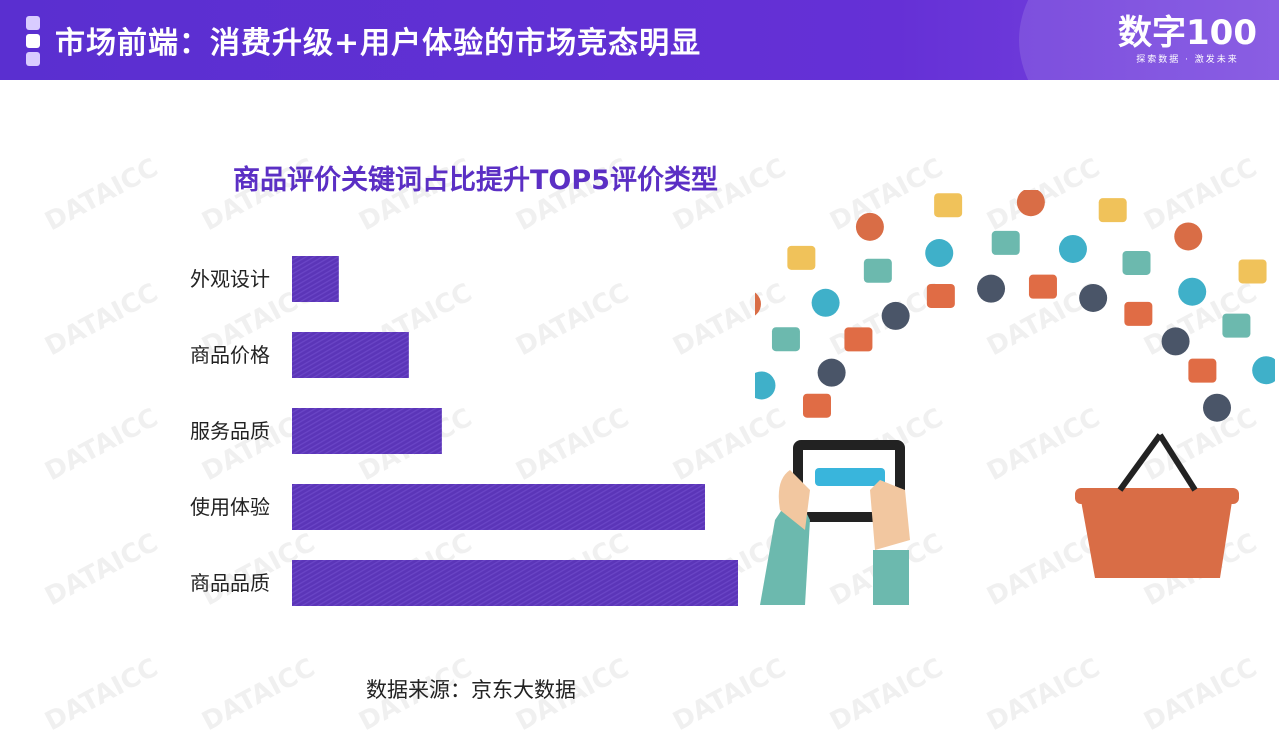  I want to click on category-label: 商品价格, so click(230, 355).